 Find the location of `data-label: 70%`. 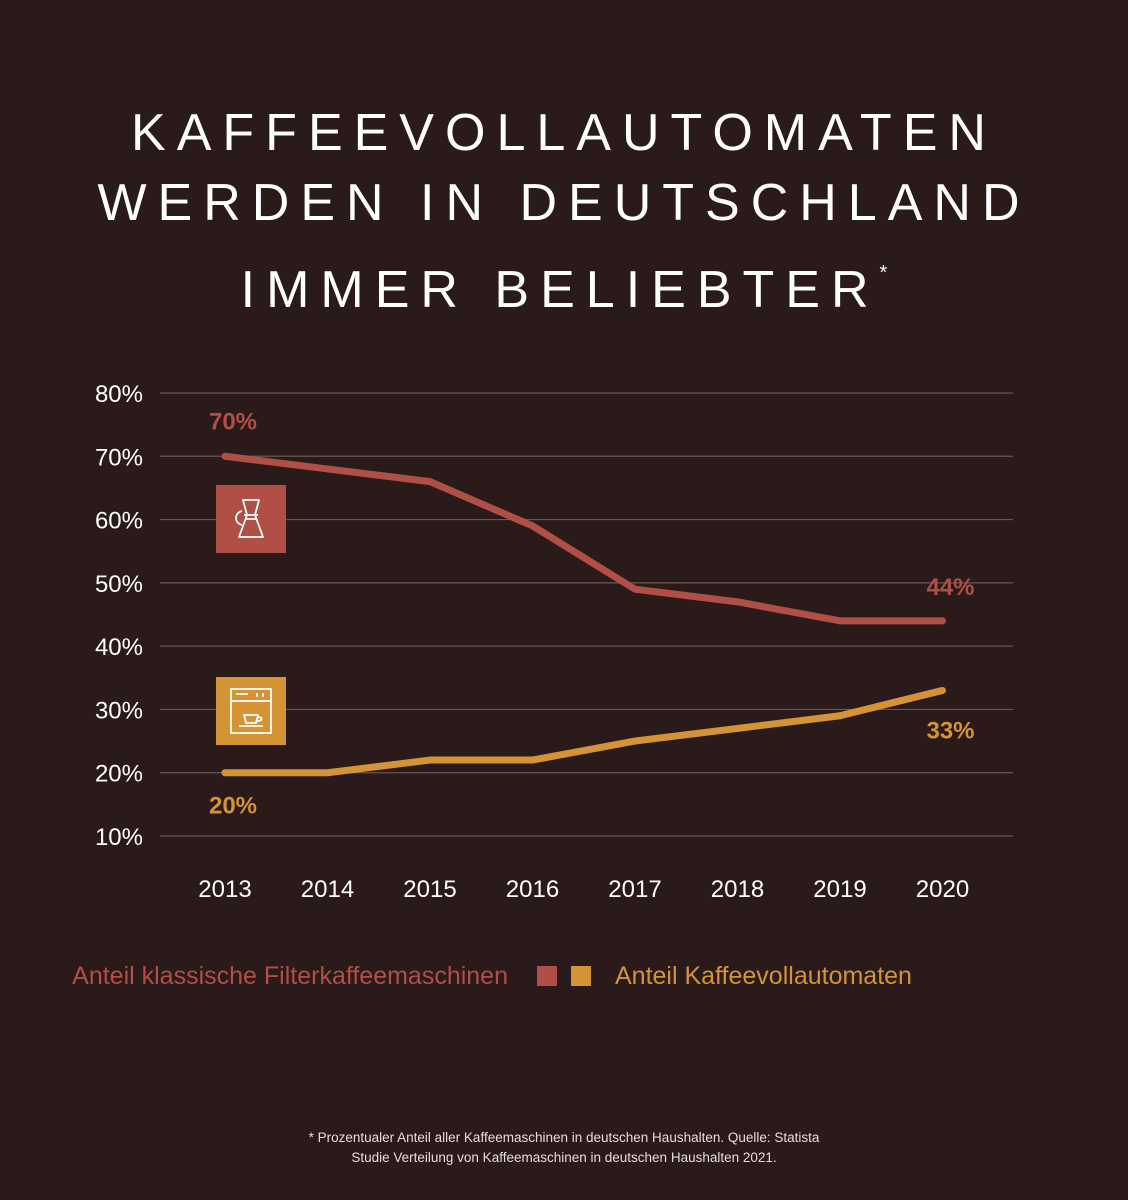

data-label: 70% is located at coordinates (233, 421).